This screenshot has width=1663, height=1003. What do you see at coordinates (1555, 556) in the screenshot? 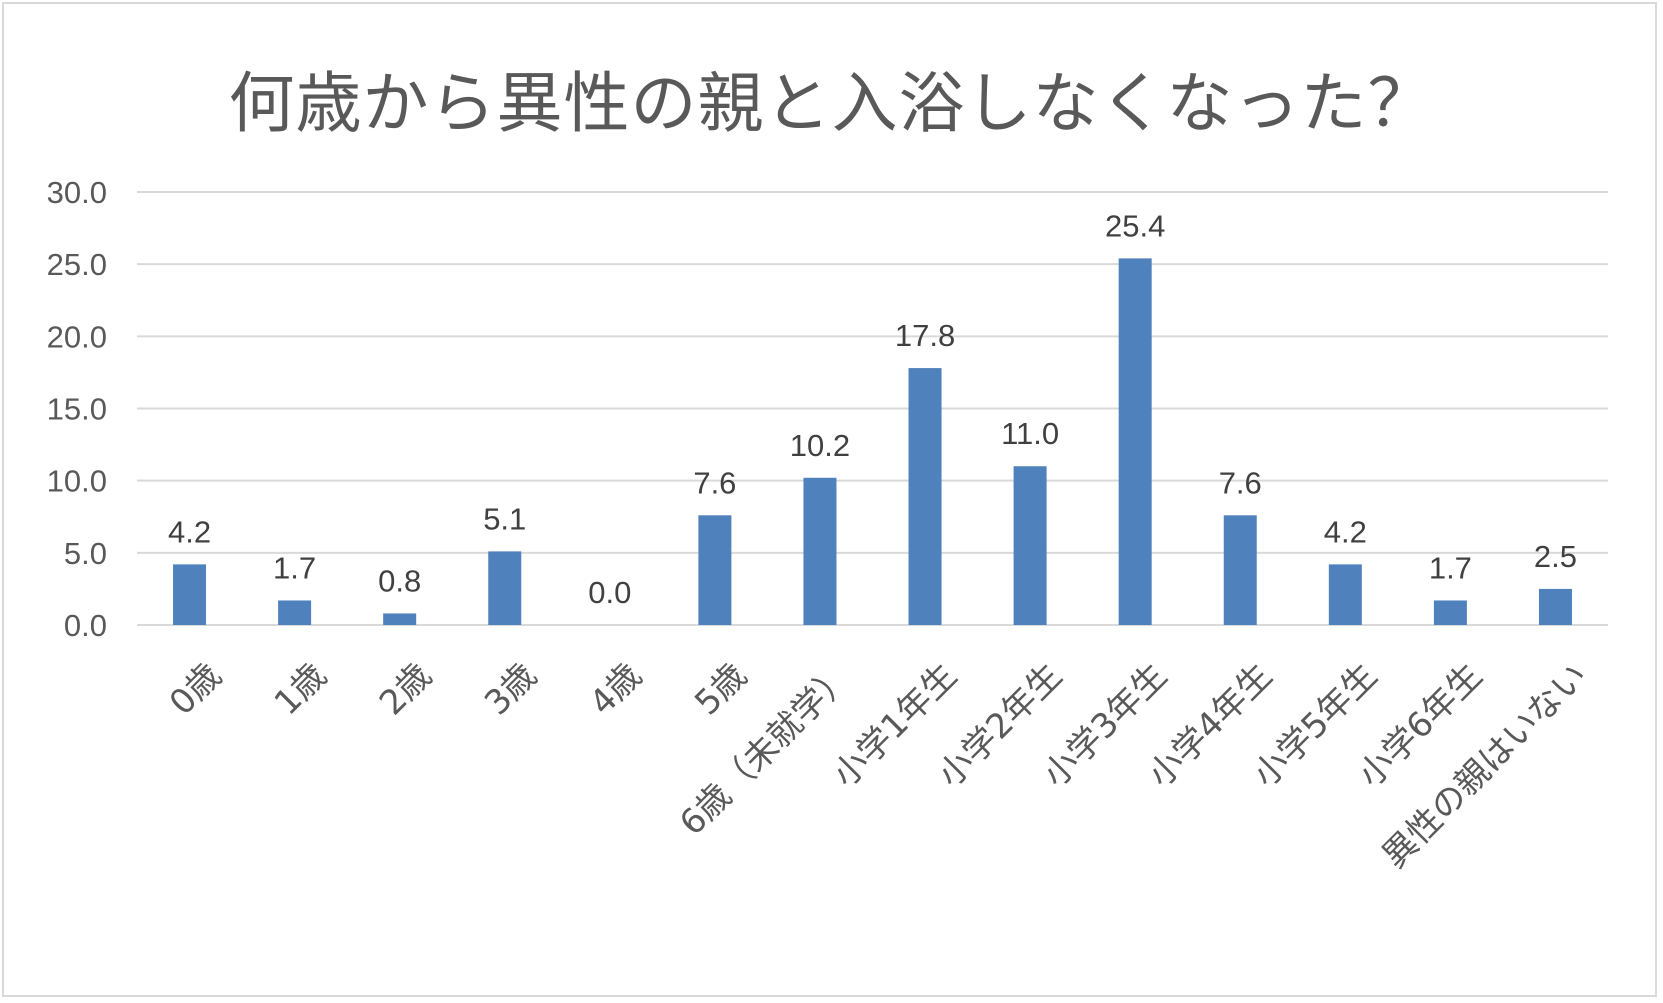
I see `data-label: 2.5` at bounding box center [1555, 556].